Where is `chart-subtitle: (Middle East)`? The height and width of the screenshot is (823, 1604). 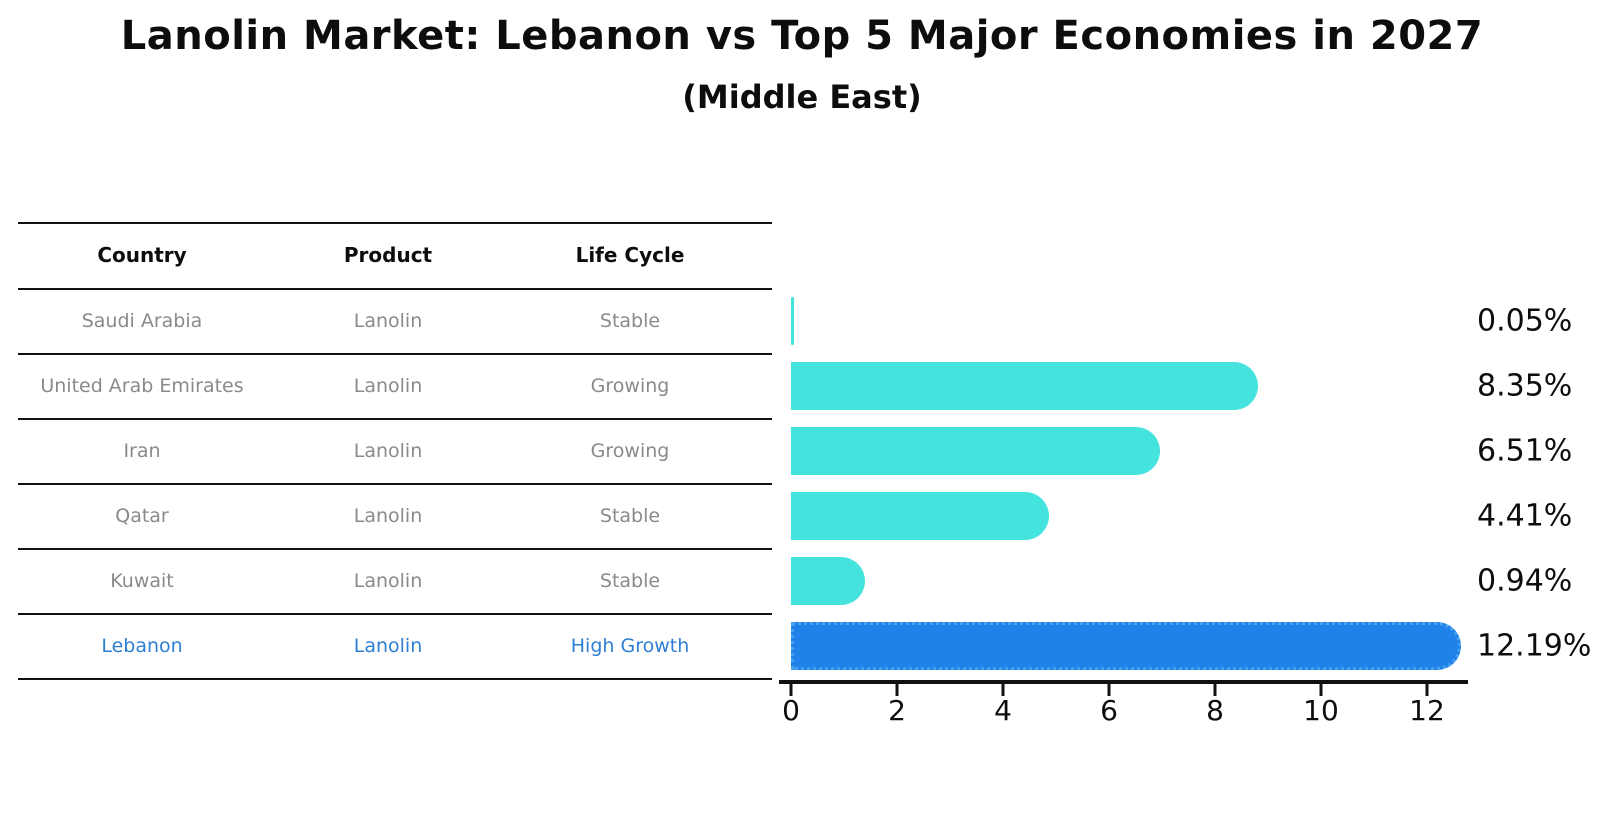
chart-subtitle: (Middle East) is located at coordinates (802, 97).